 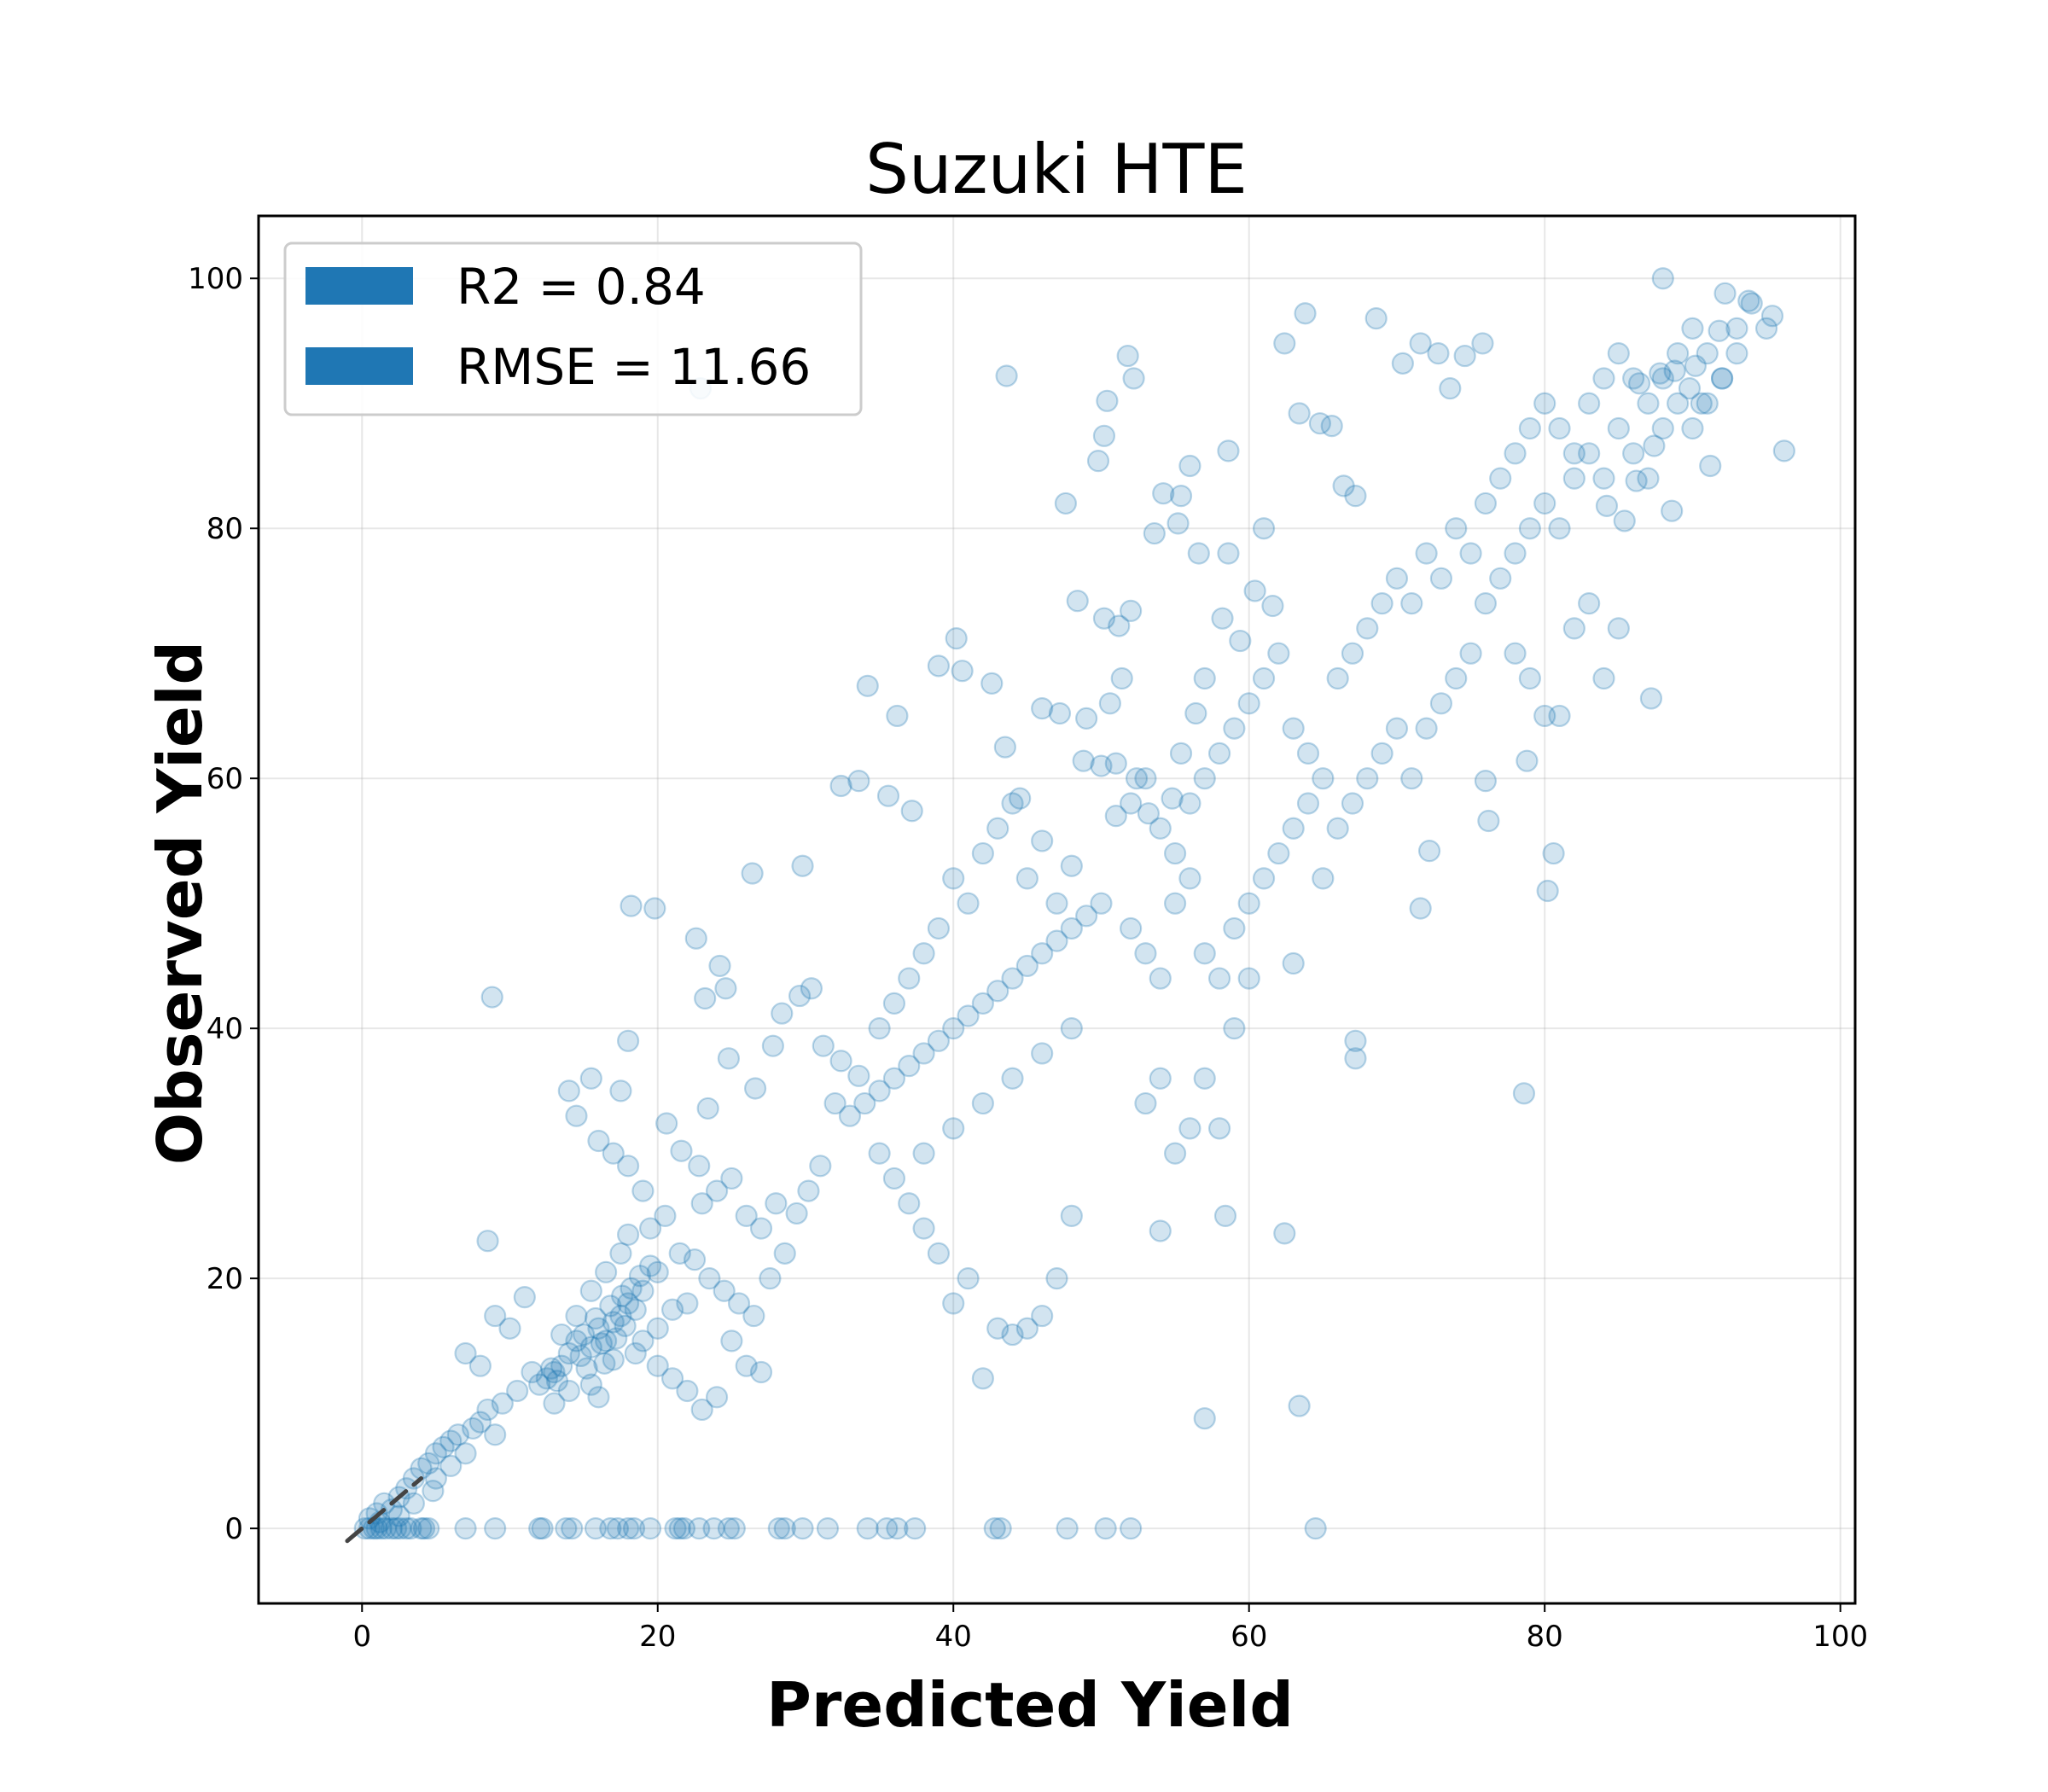 I want to click on legend-swatch-rmse, so click(x=359, y=366).